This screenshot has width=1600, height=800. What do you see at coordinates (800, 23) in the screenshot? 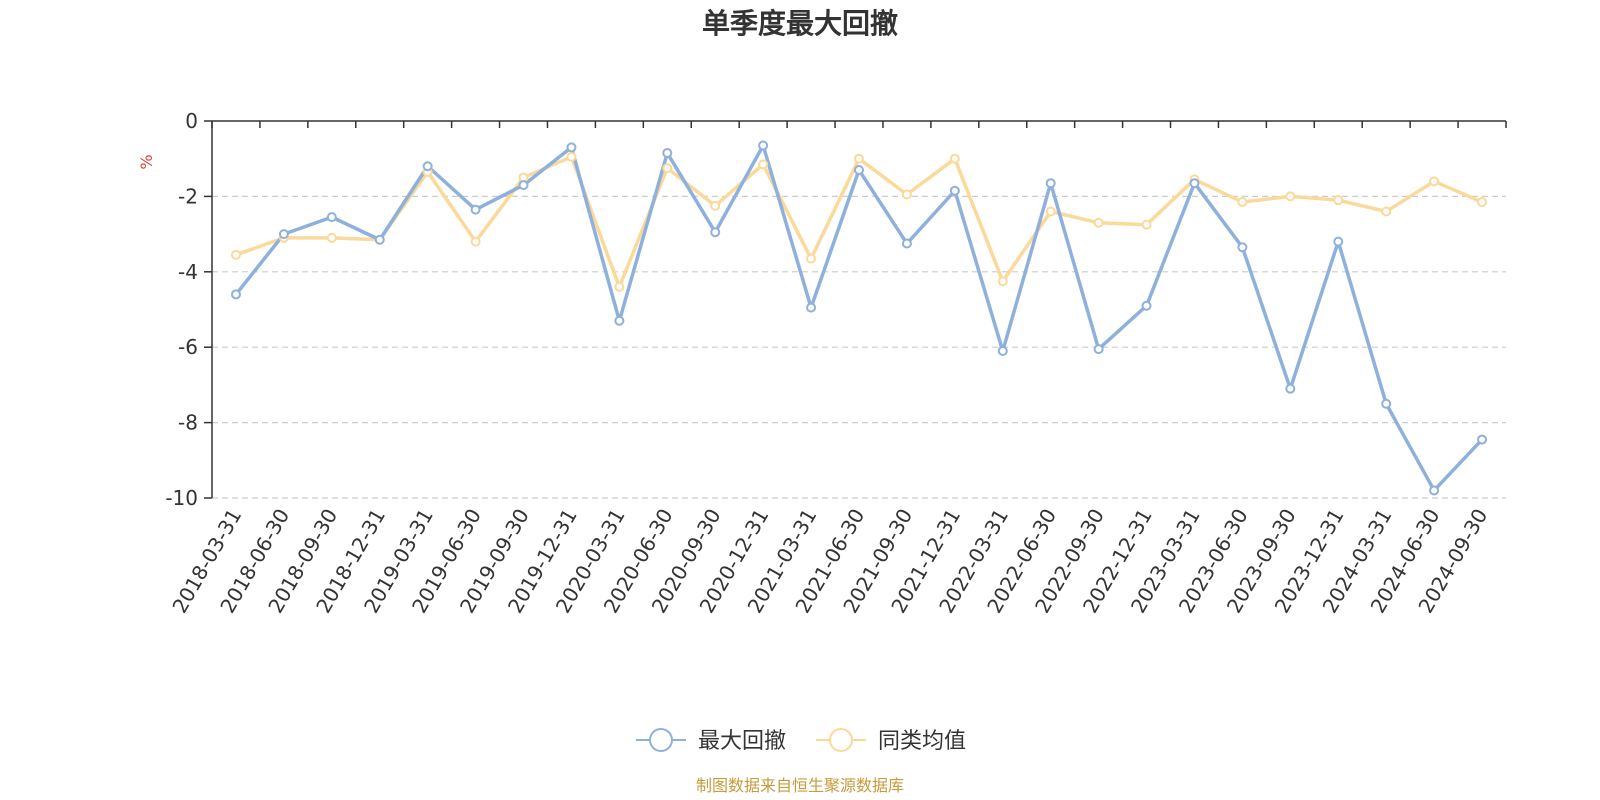
I see `chart-title: 单季度最大回撤` at bounding box center [800, 23].